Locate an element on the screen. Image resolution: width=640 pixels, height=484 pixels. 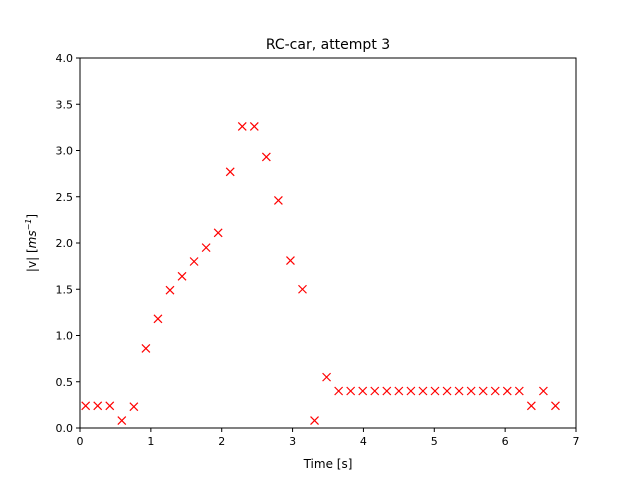
y-axis-label-unit: ms is located at coordinates (32, 239).